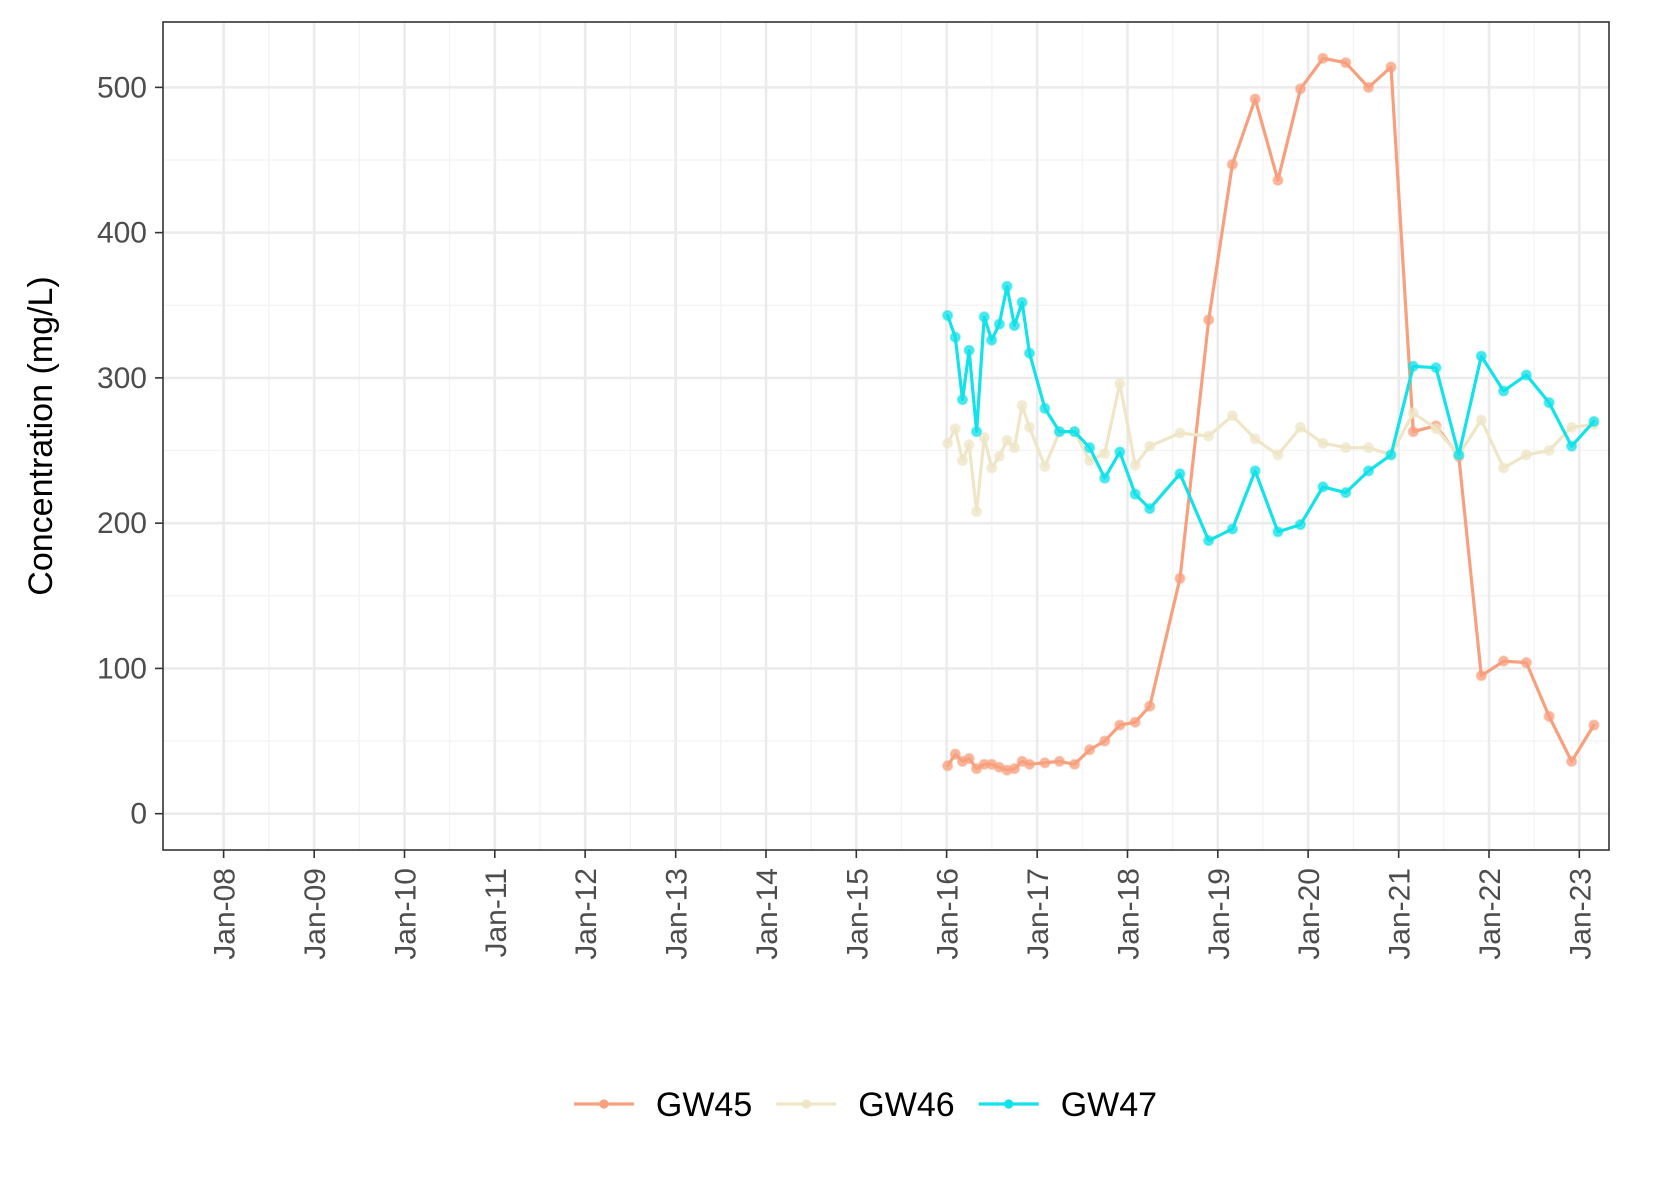  What do you see at coordinates (122, 378) in the screenshot?
I see `y-tick-label: 300` at bounding box center [122, 378].